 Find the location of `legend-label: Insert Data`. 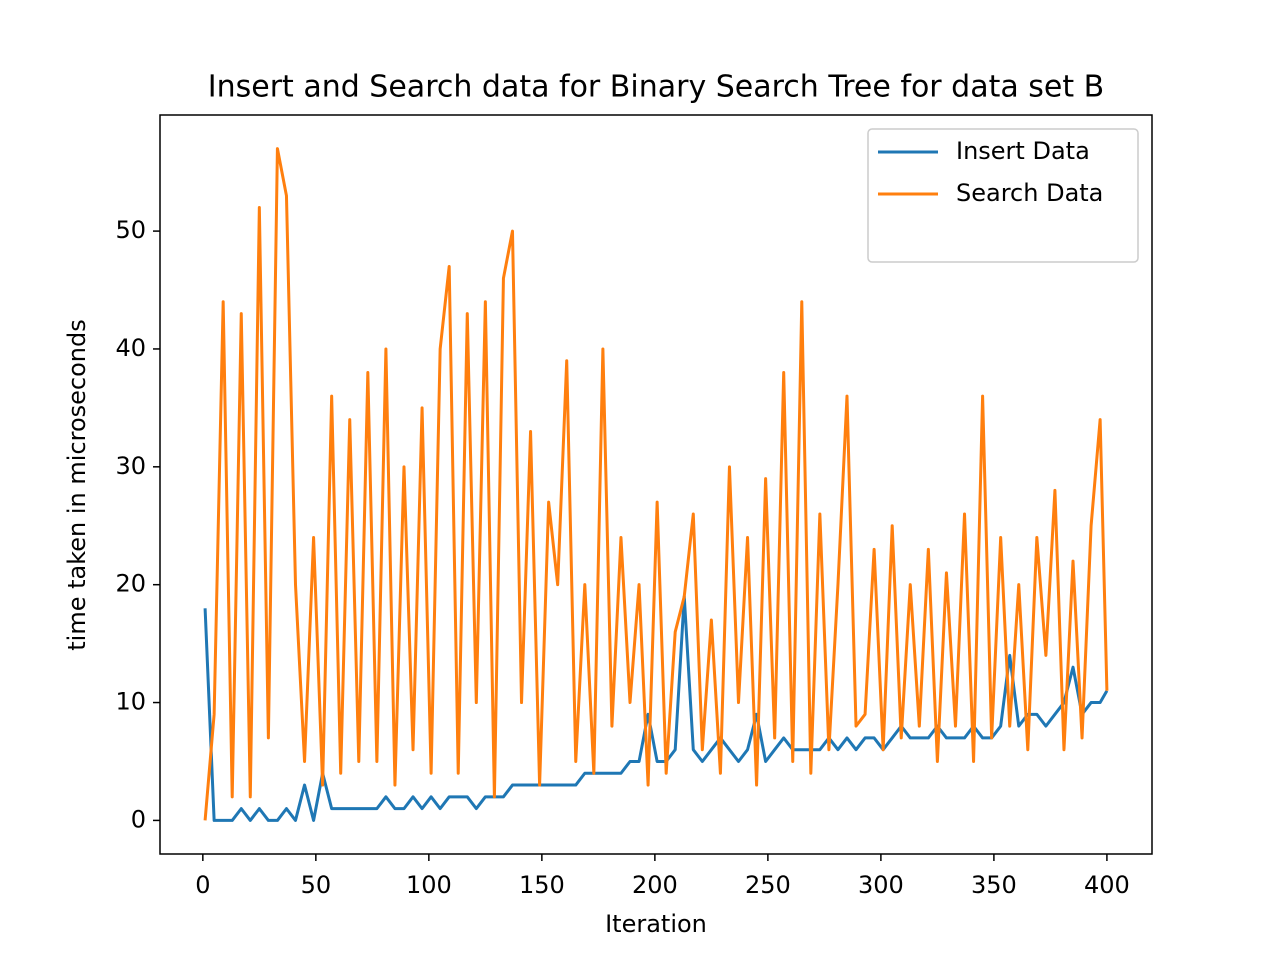

legend-label: Insert Data is located at coordinates (1023, 151).